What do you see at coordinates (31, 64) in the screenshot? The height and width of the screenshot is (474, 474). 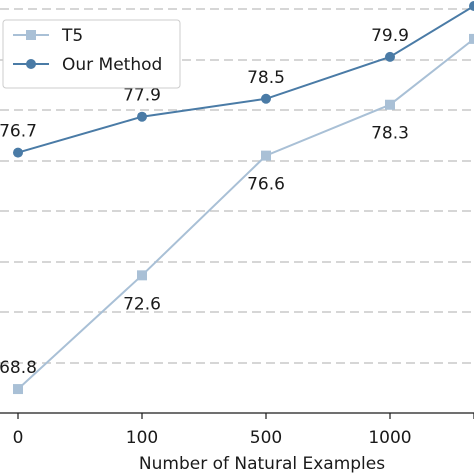 I see `legend-marker-our-method` at bounding box center [31, 64].